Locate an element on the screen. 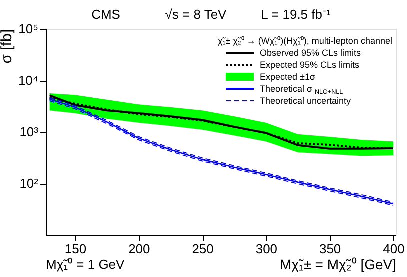 The height and width of the screenshot is (277, 407). y-axis-title: σ [fb] is located at coordinates (8, 47).